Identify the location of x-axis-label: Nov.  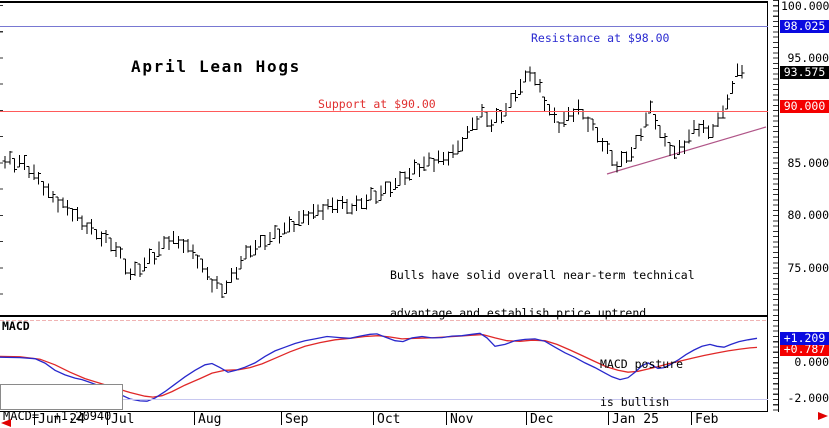
(462, 419).